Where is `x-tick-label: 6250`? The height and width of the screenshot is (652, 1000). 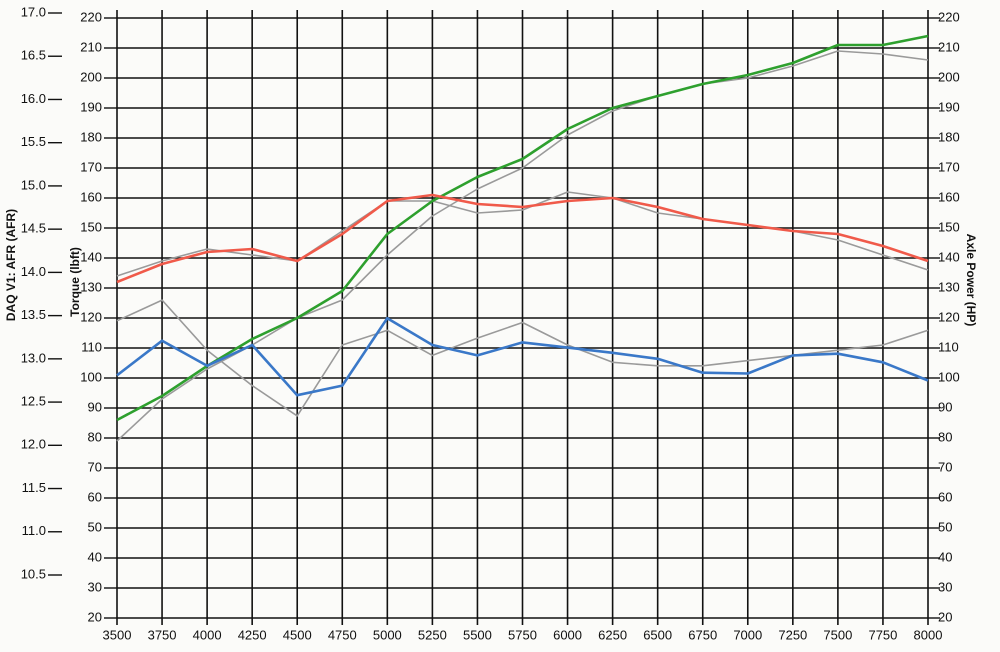
x-tick-label: 6250 is located at coordinates (612, 634).